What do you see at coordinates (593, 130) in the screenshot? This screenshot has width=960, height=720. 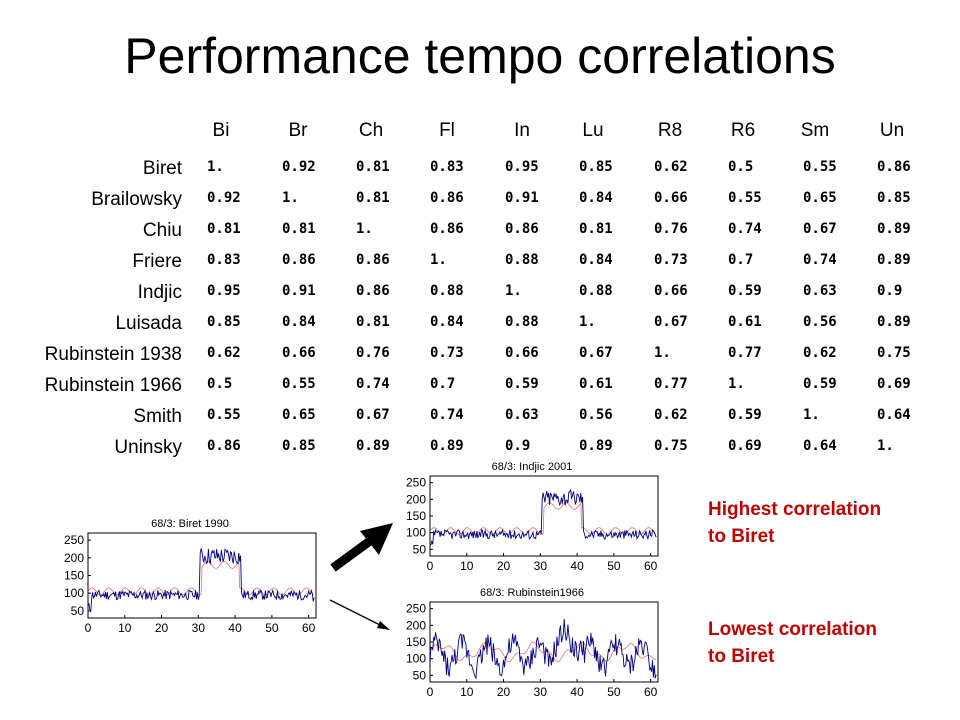 I see `column-header: Lu` at bounding box center [593, 130].